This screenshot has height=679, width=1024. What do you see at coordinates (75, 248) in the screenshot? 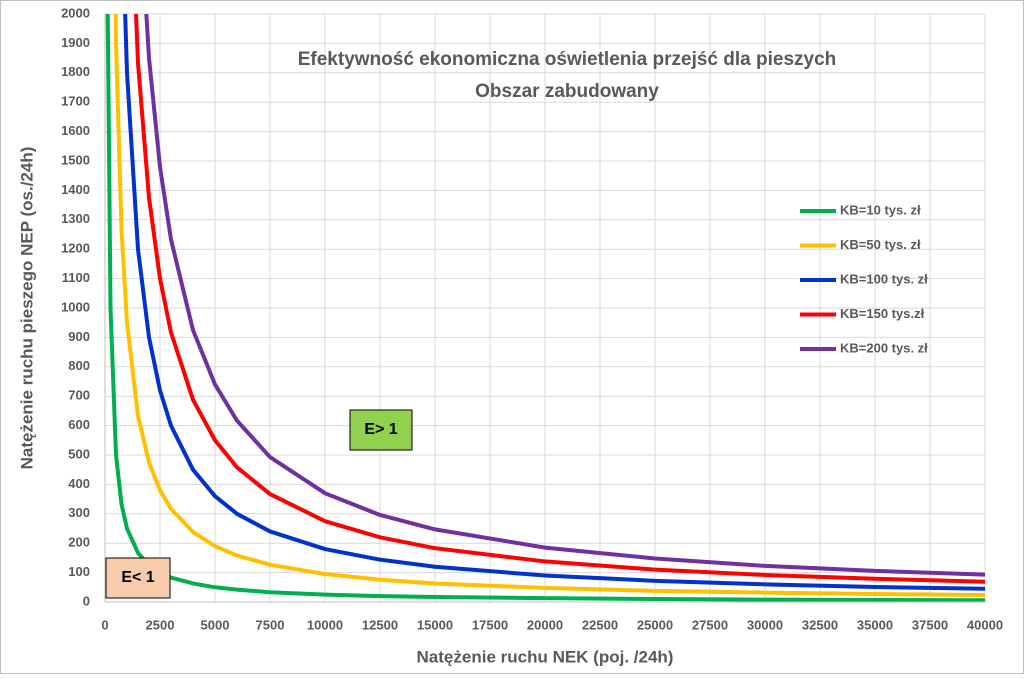
I see `y-tick-label: 1200` at bounding box center [75, 248].